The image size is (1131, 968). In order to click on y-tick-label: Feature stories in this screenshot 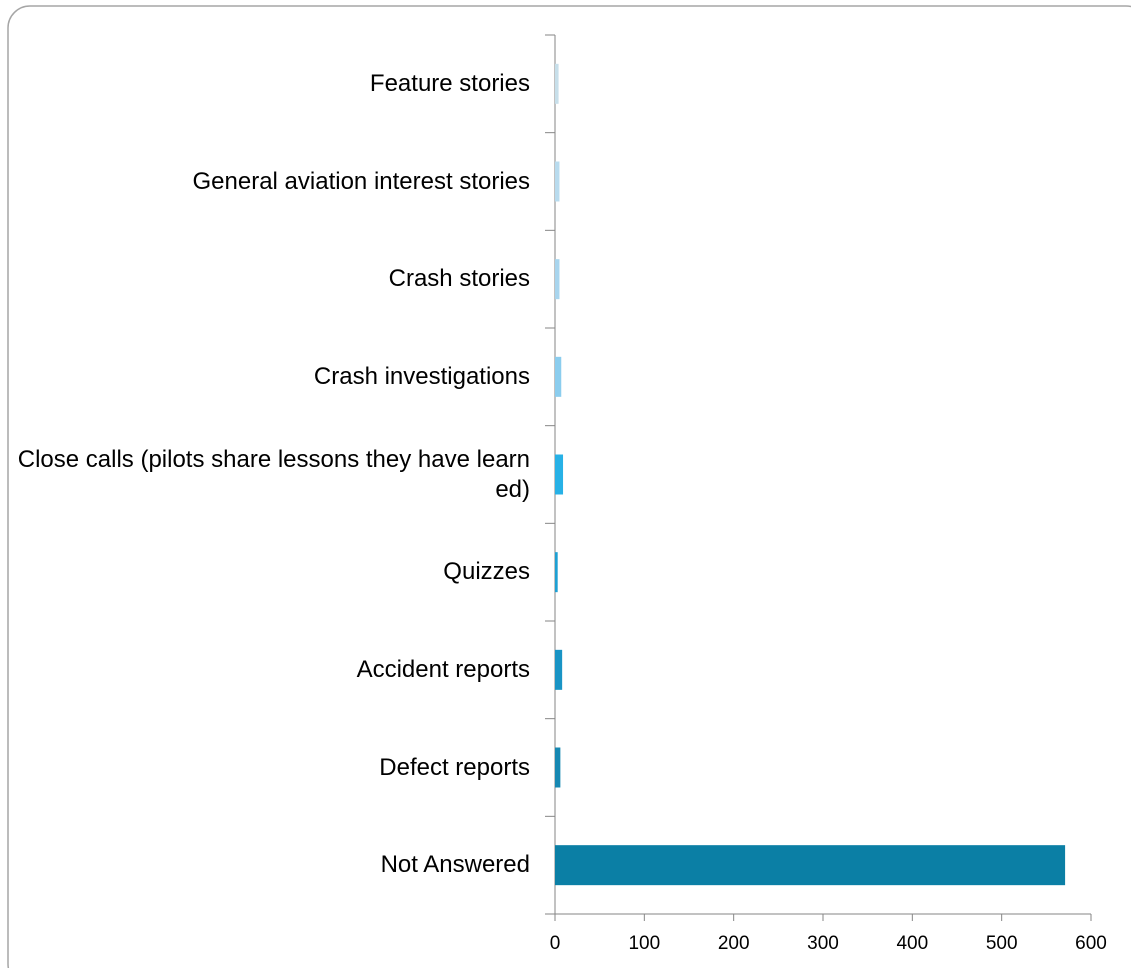, I will do `click(449, 83)`.